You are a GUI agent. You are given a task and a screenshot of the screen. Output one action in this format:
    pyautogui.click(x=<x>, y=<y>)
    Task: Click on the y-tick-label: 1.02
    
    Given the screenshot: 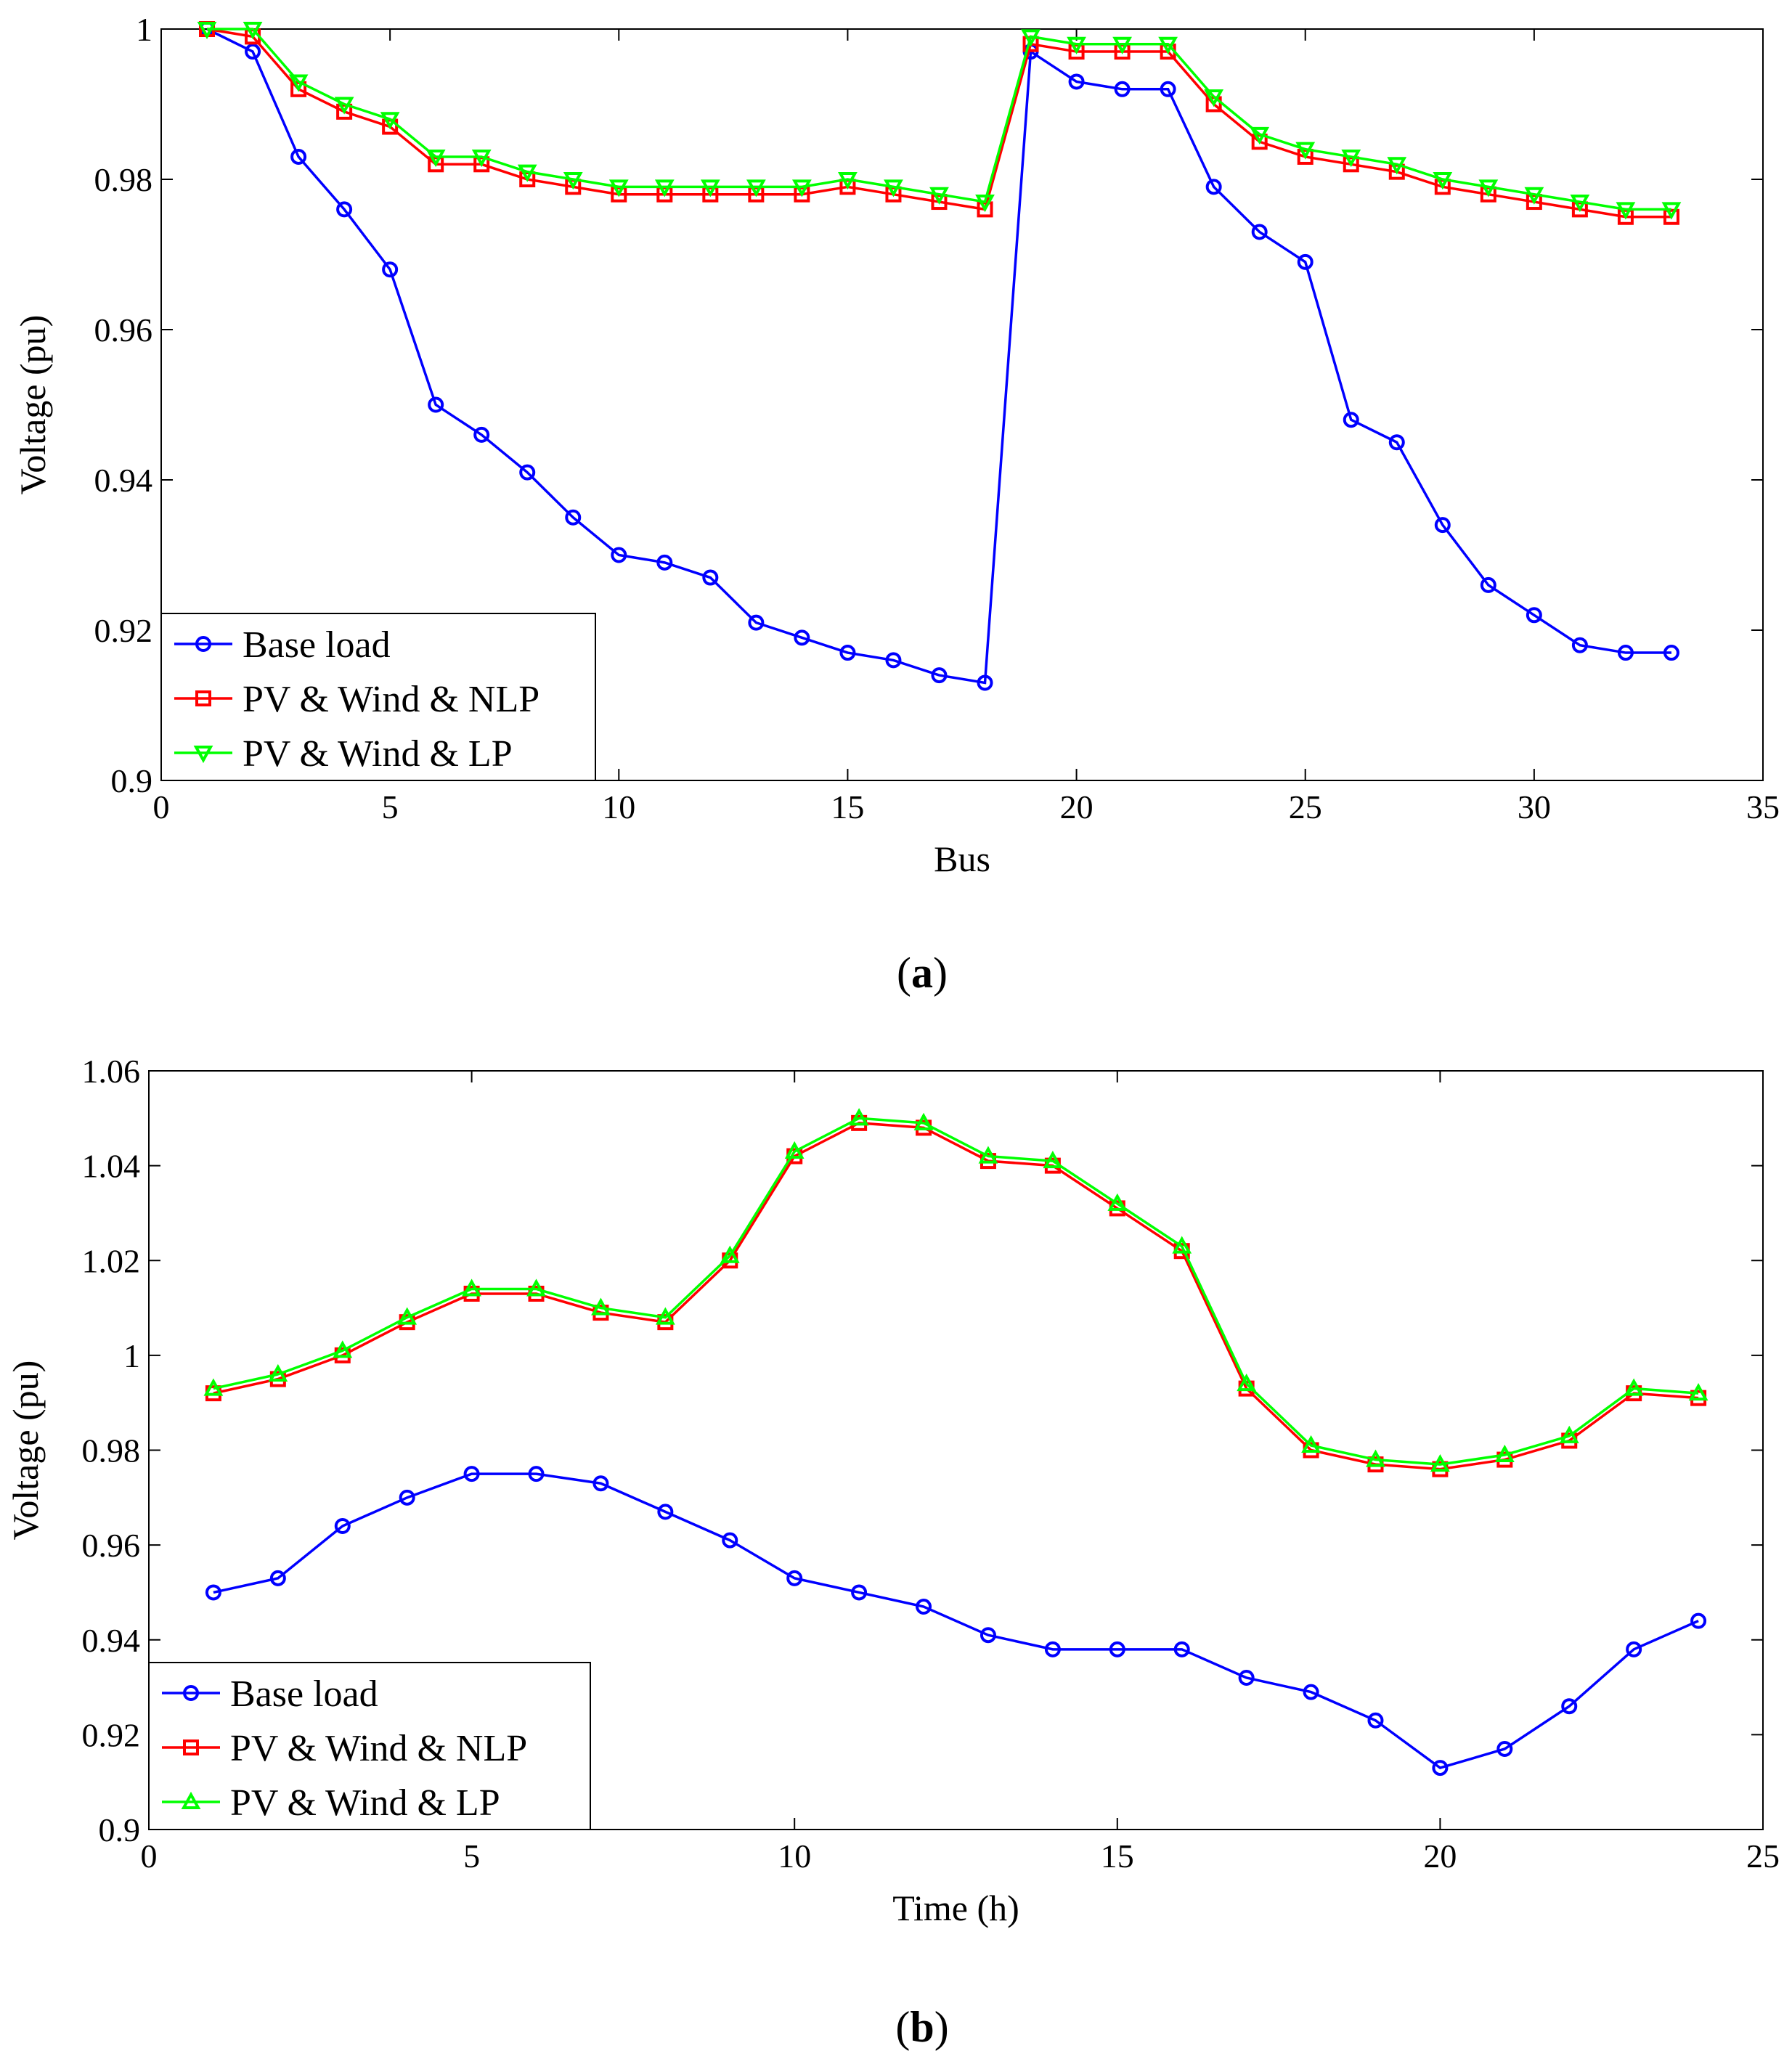 What is the action you would take?
    pyautogui.click(x=111, y=1260)
    